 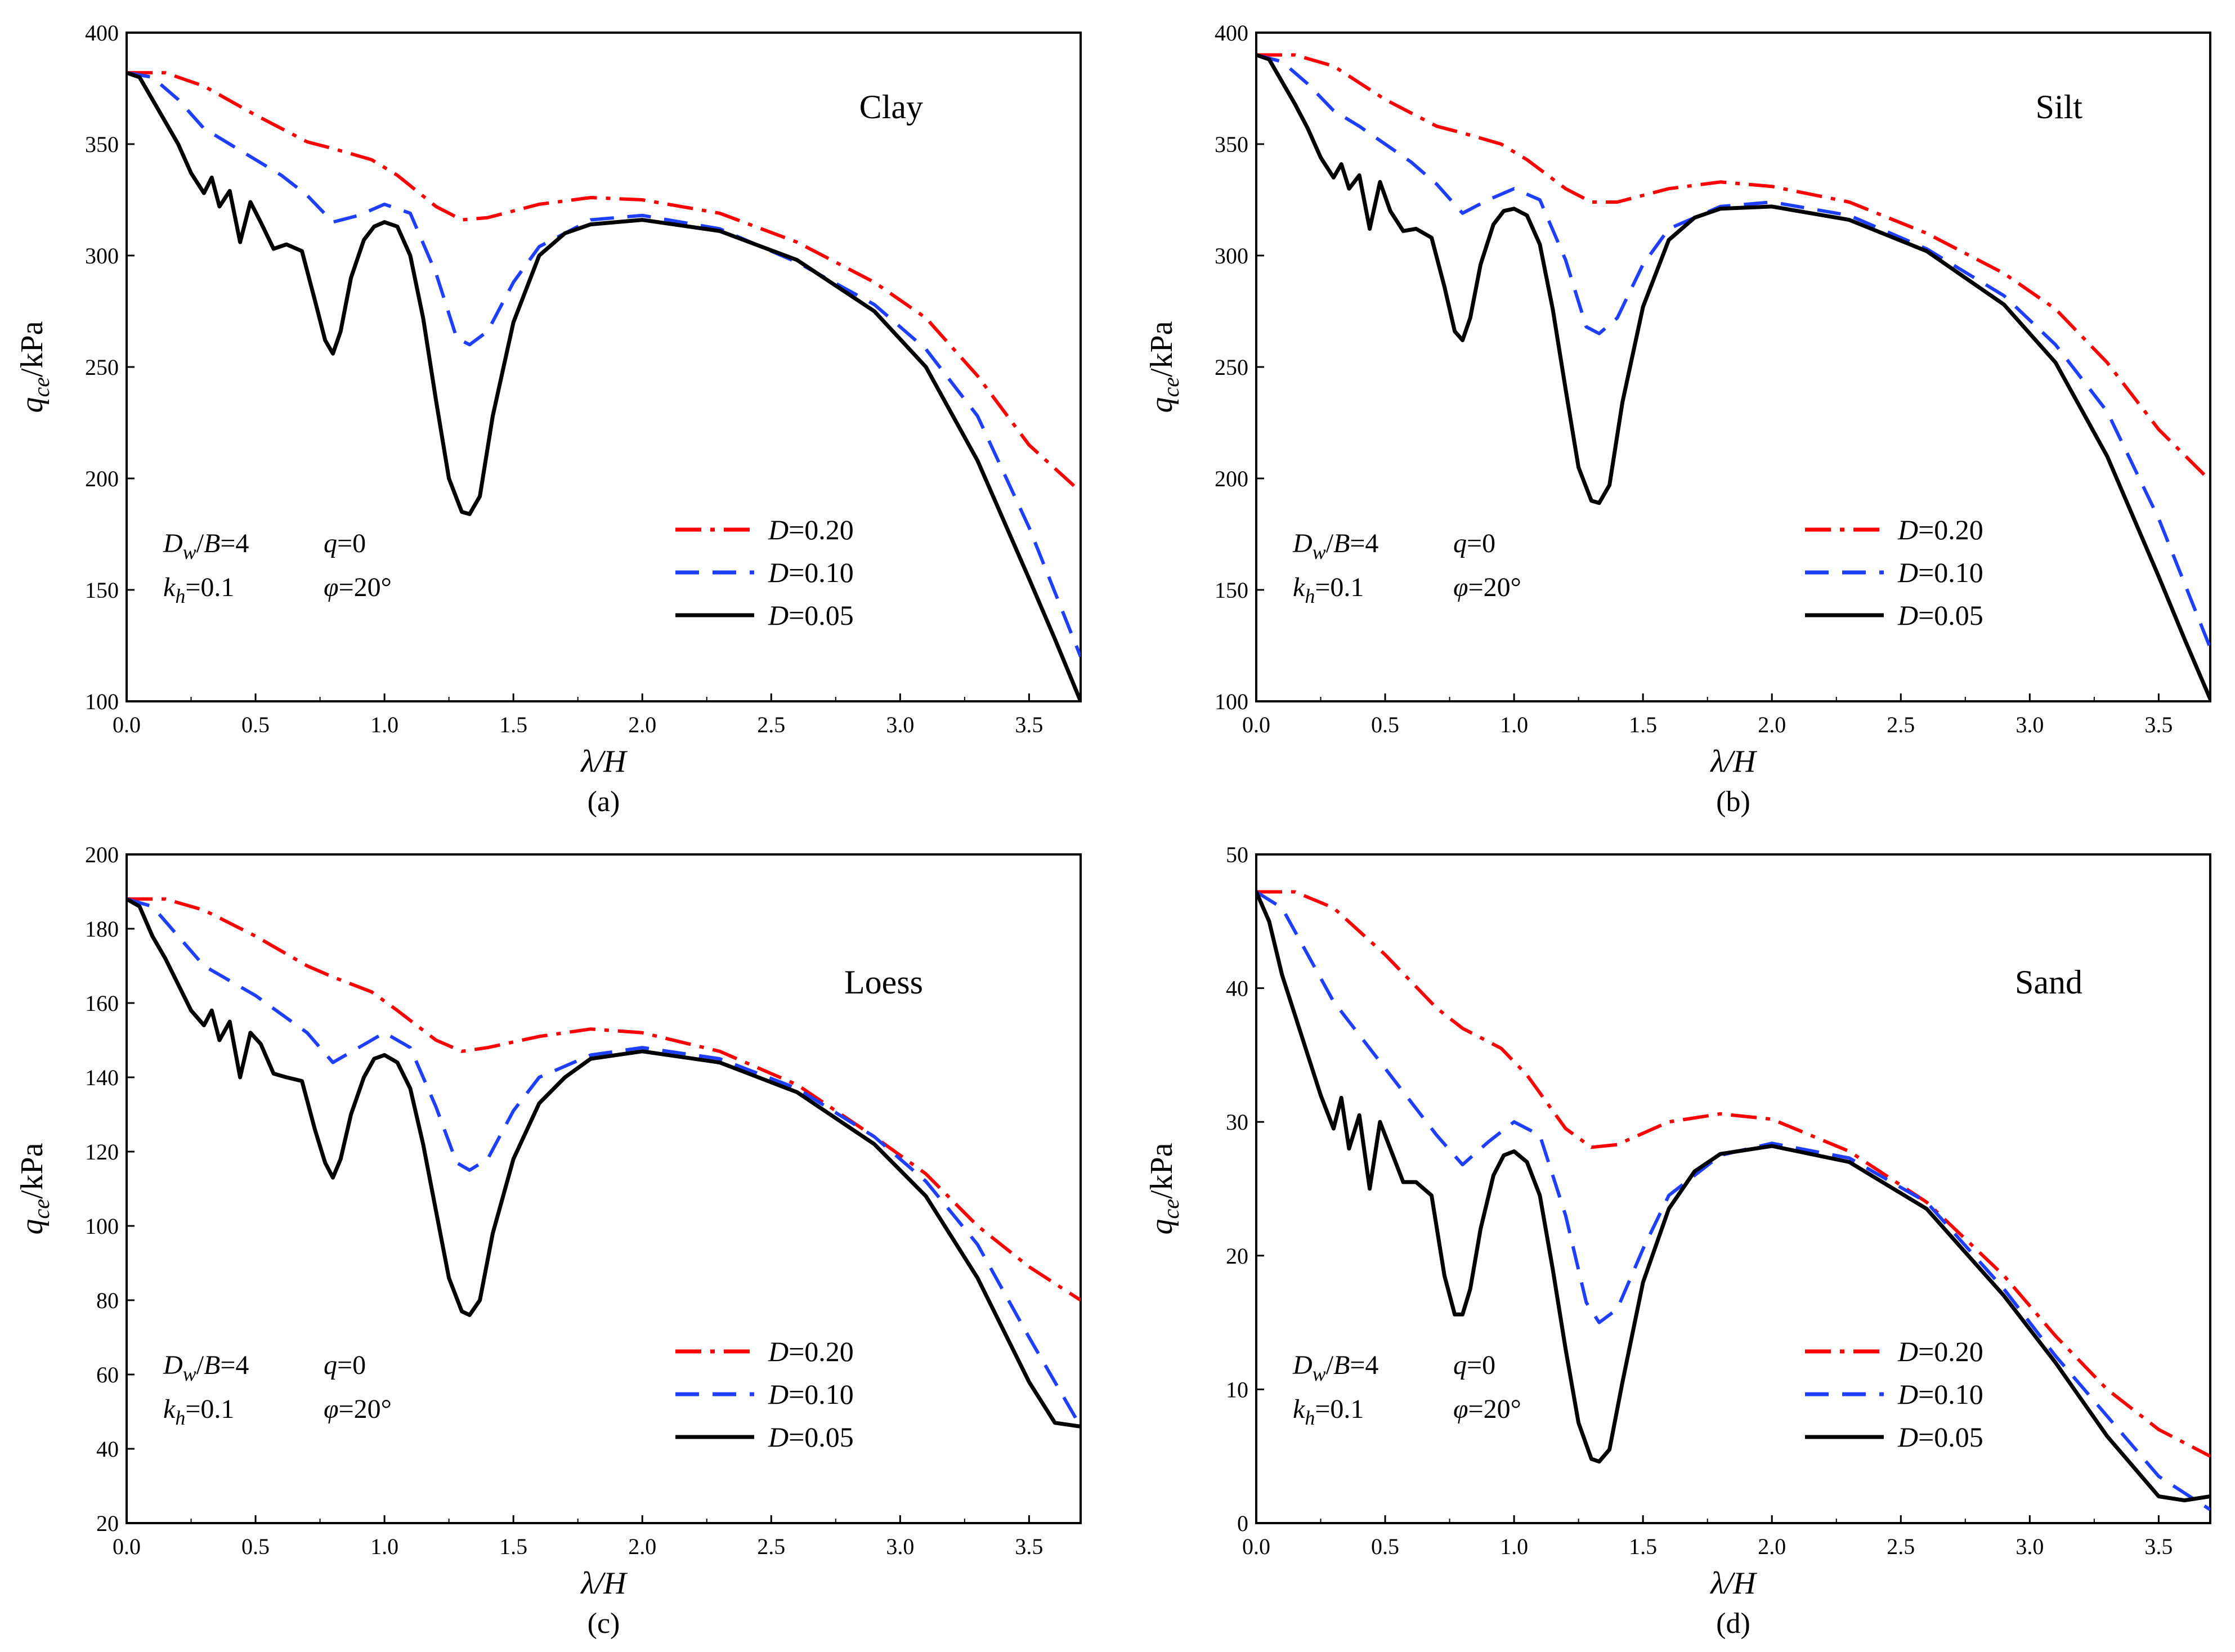 I want to click on series-group, so click(x=604, y=1163).